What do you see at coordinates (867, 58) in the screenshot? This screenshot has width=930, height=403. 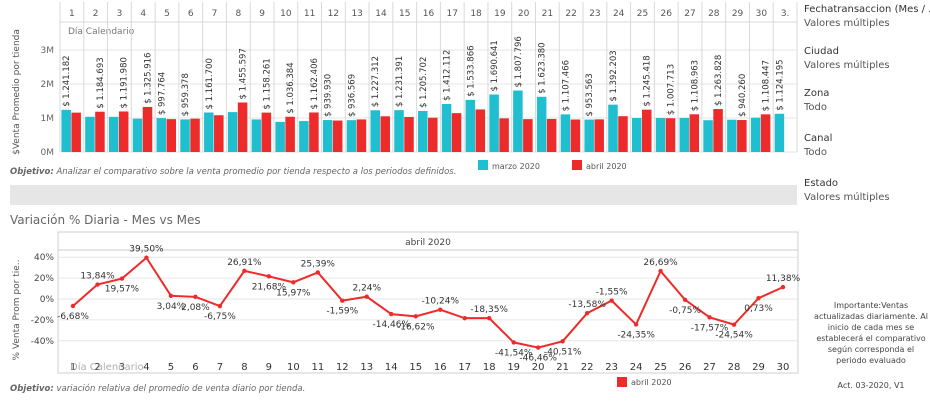 I see `filter-ciudad: Ciudad Valores múltiples` at bounding box center [867, 58].